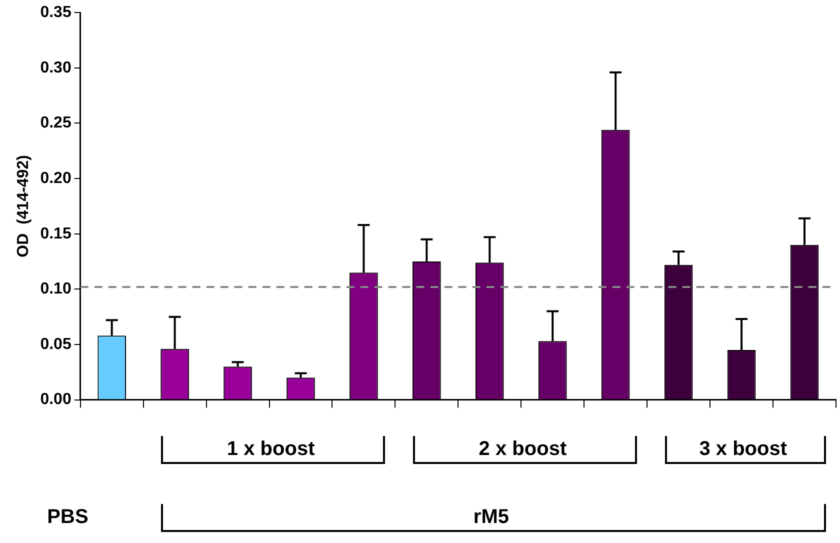 This screenshot has width=840, height=543. Describe the element at coordinates (56, 289) in the screenshot. I see `y-tick-label: 0.10` at that location.